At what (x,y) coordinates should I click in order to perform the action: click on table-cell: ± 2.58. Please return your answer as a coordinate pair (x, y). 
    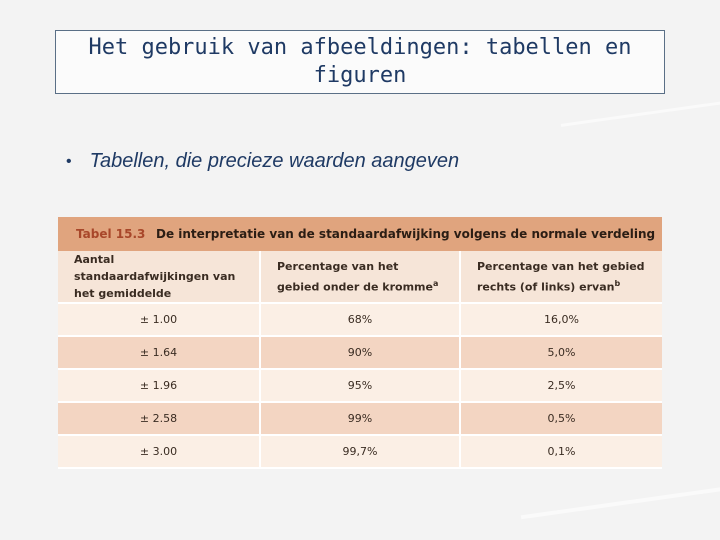
    Looking at the image, I should click on (159, 419).